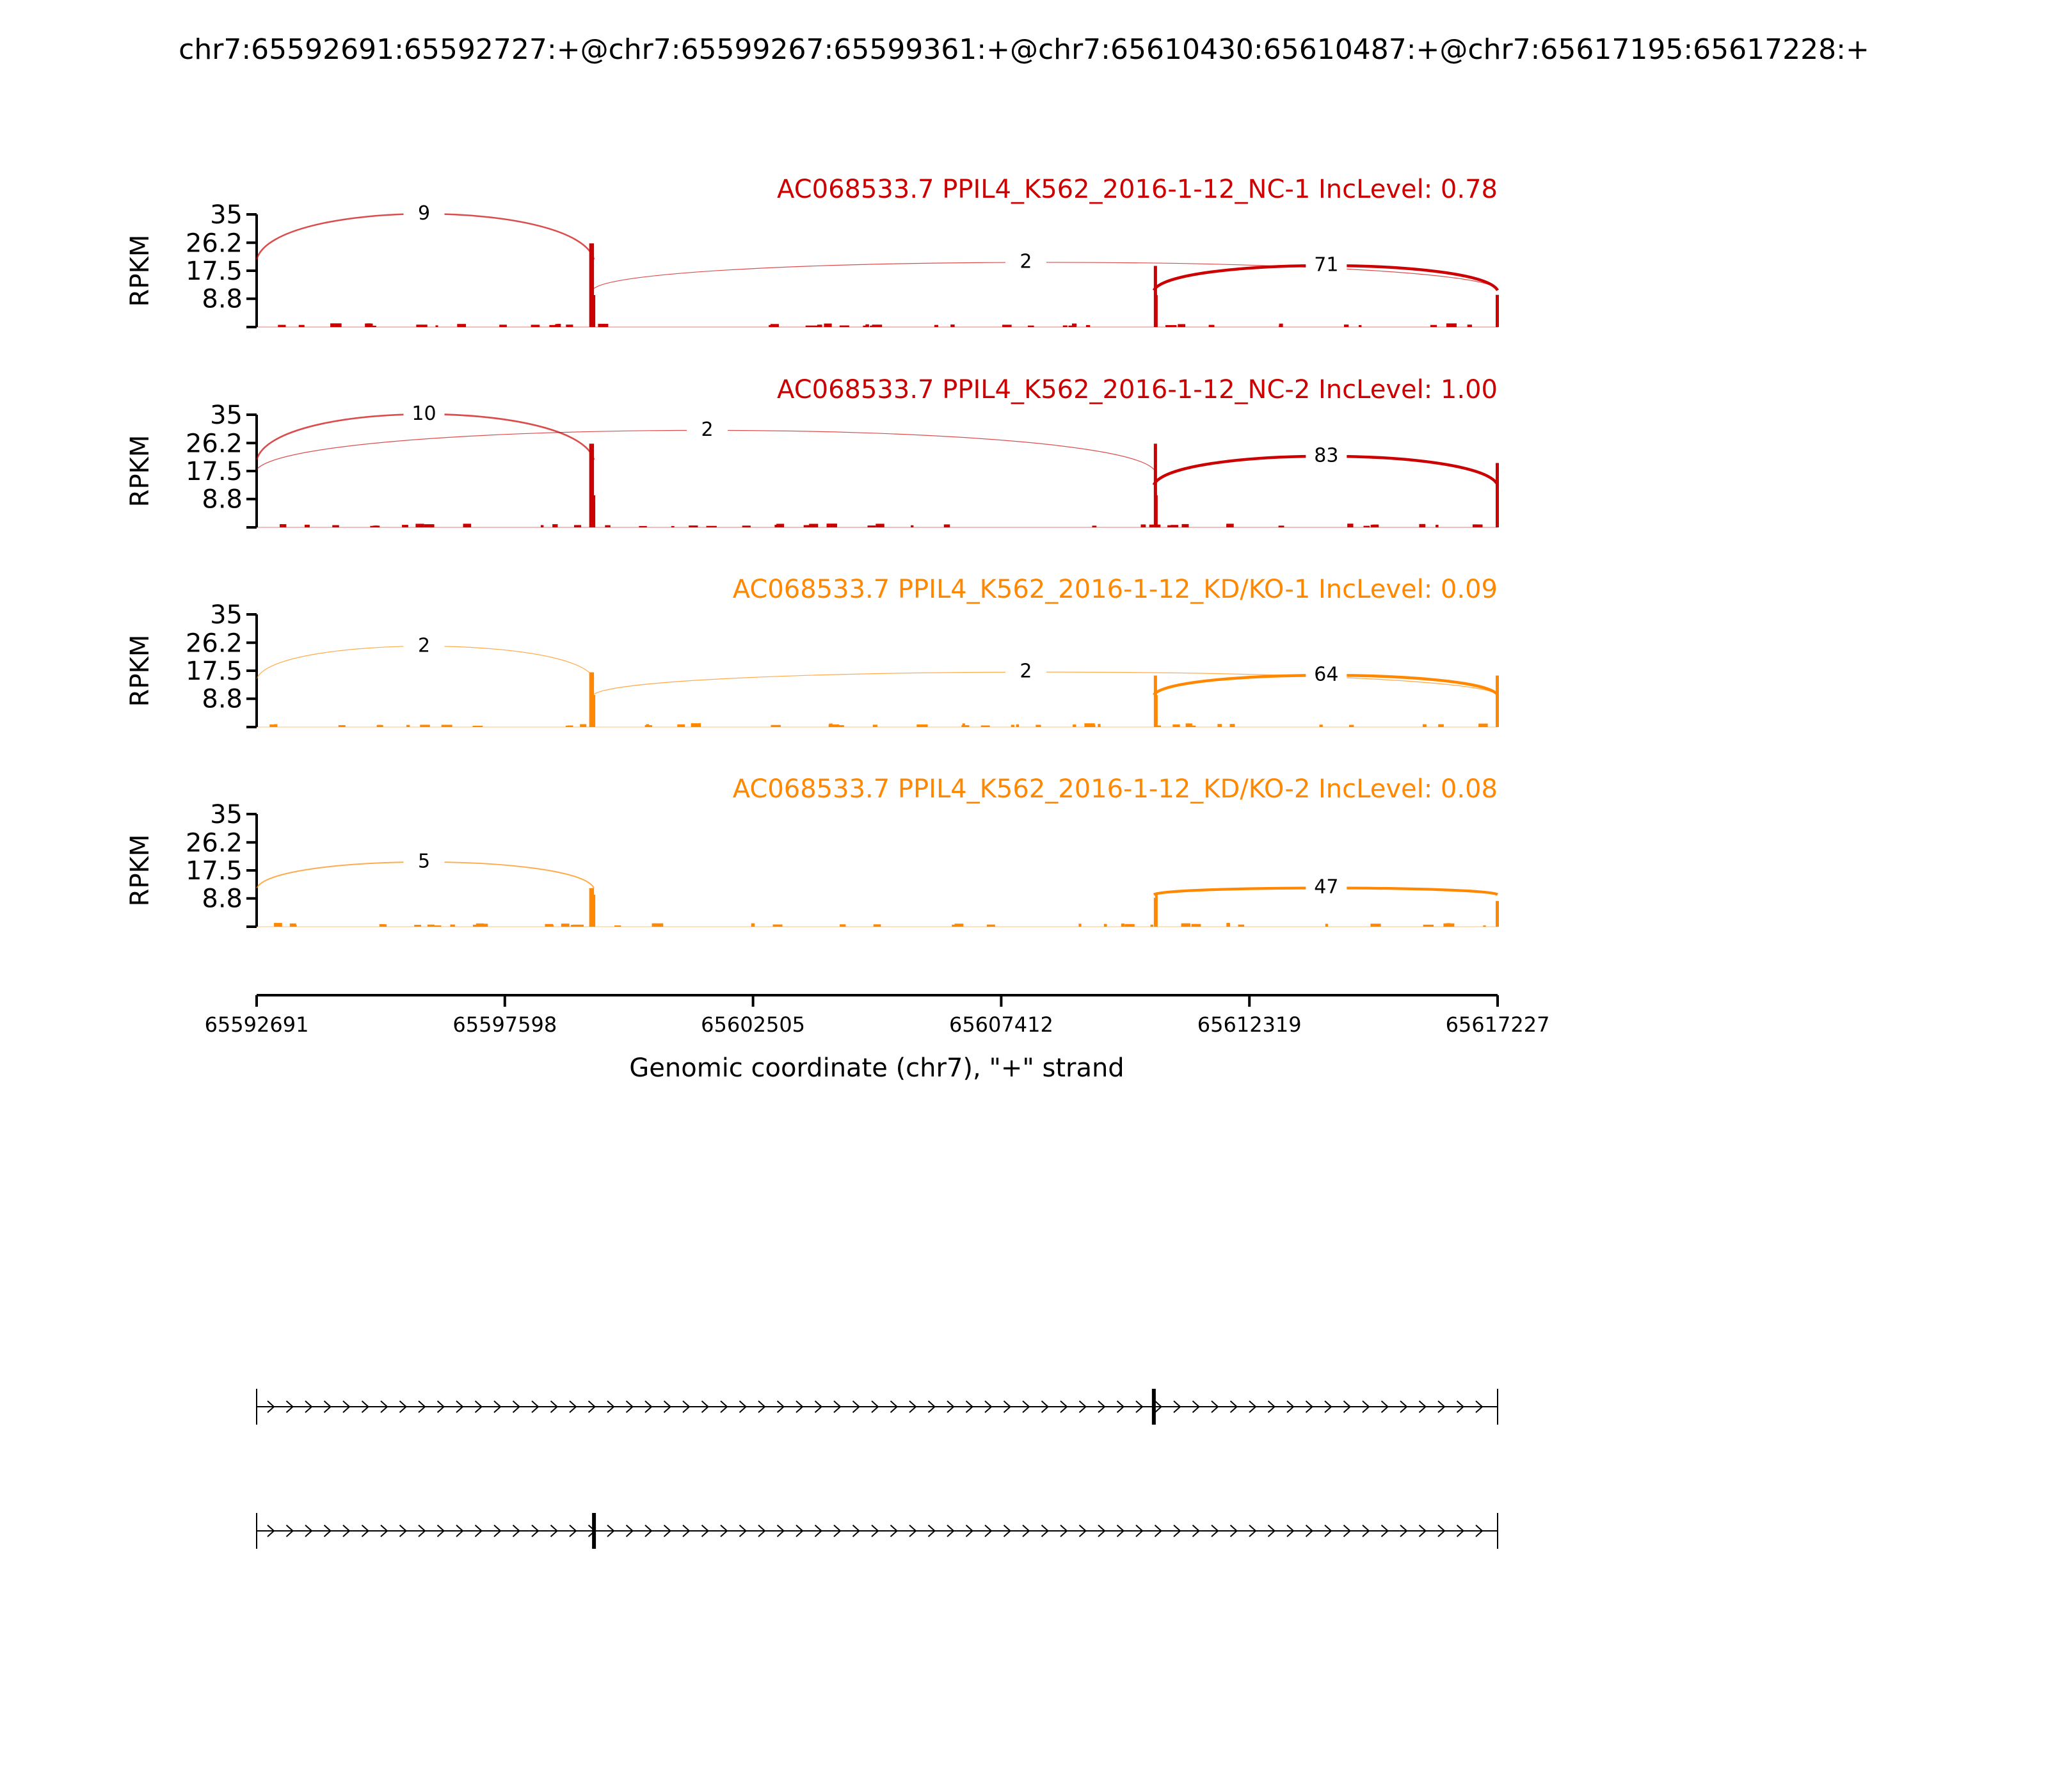 This screenshot has width=2048, height=1792. Describe the element at coordinates (226, 615) in the screenshot. I see `y-tick-label: 35` at that location.